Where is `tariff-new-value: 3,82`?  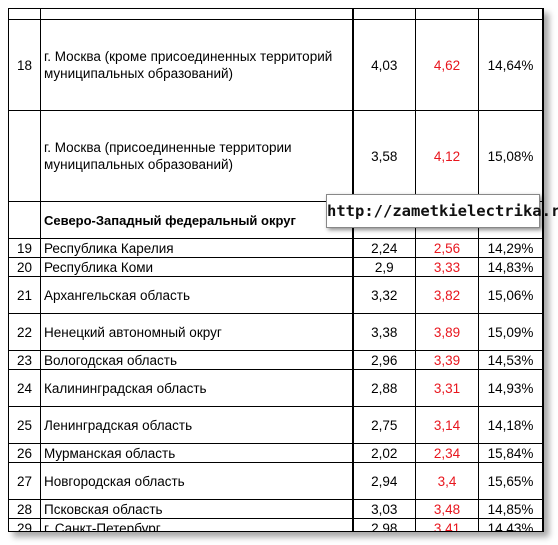 tariff-new-value: 3,82 is located at coordinates (447, 295).